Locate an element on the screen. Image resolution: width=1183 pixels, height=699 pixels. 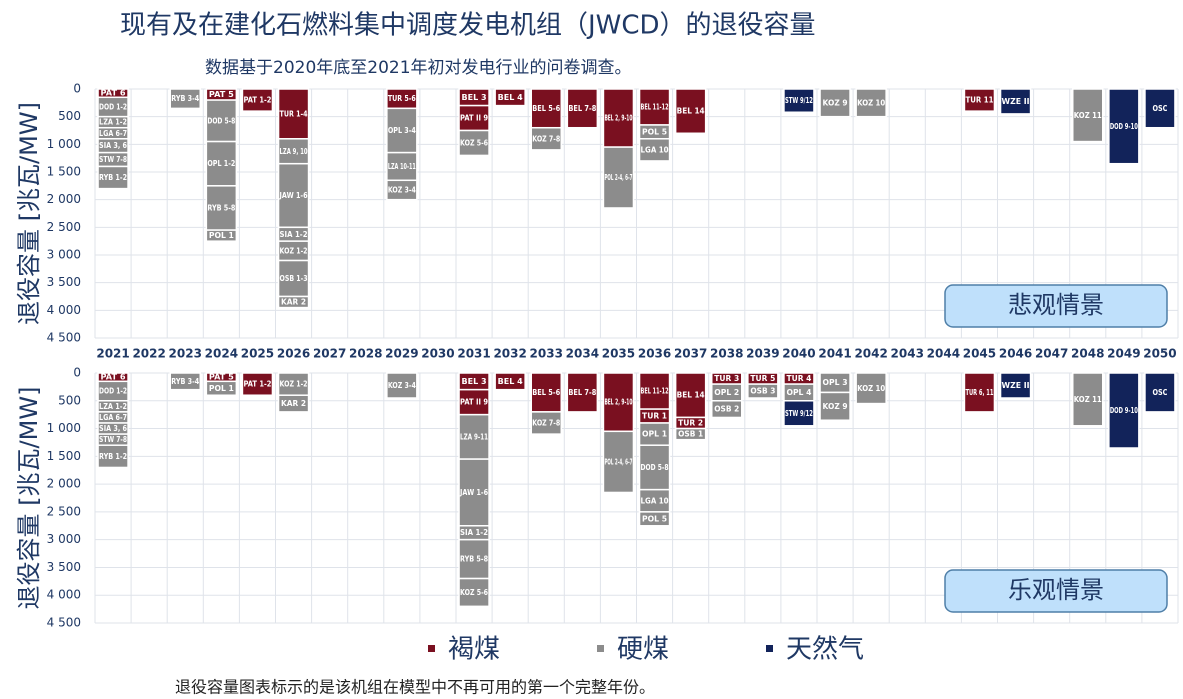
x-tick-label: 2043 is located at coordinates (907, 354).